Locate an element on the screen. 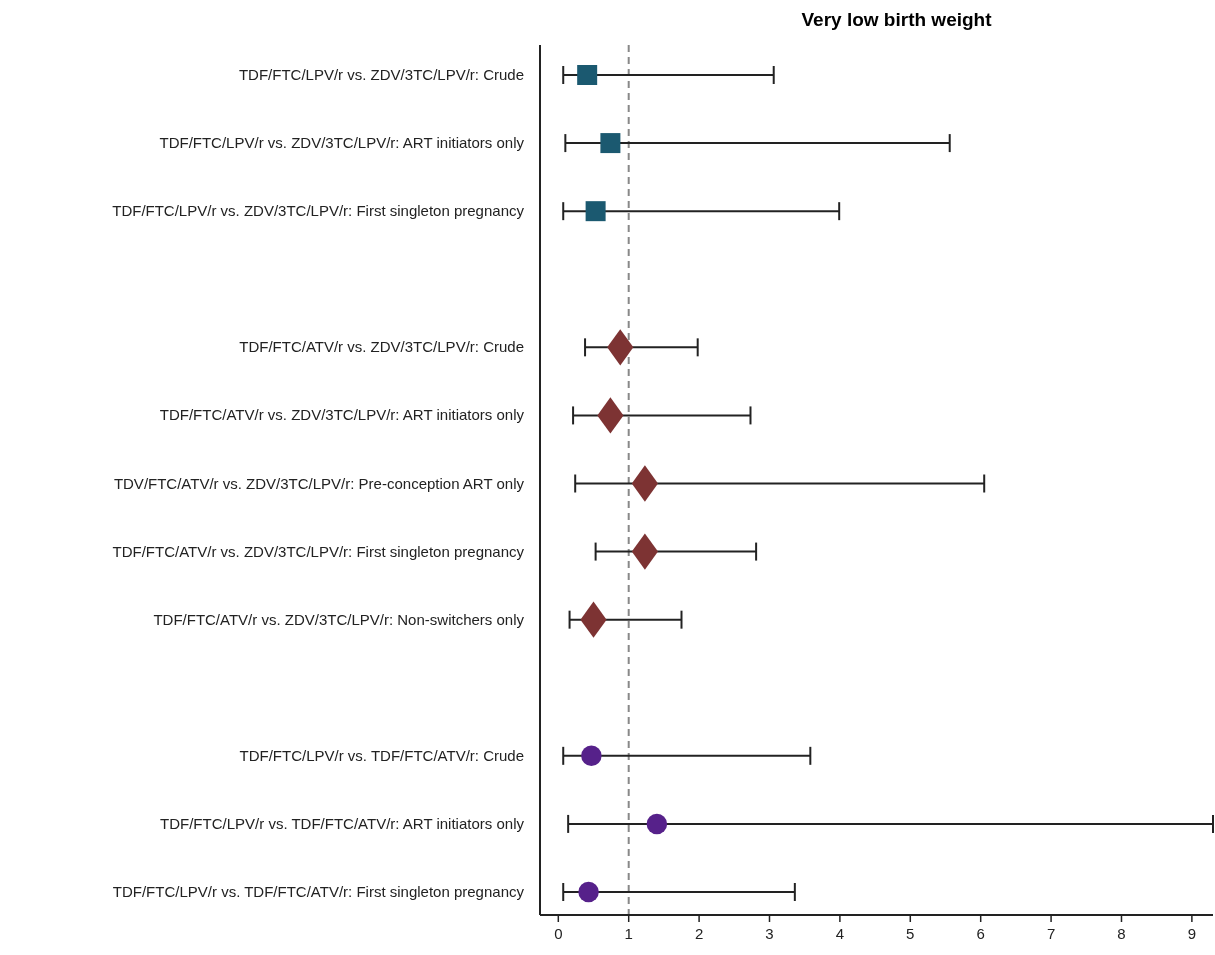  y-tick-label: TDF/FTC/ATV/r vs. ZDV/3TC/LPV/r: Non-switchers only is located at coordinates (339, 619).